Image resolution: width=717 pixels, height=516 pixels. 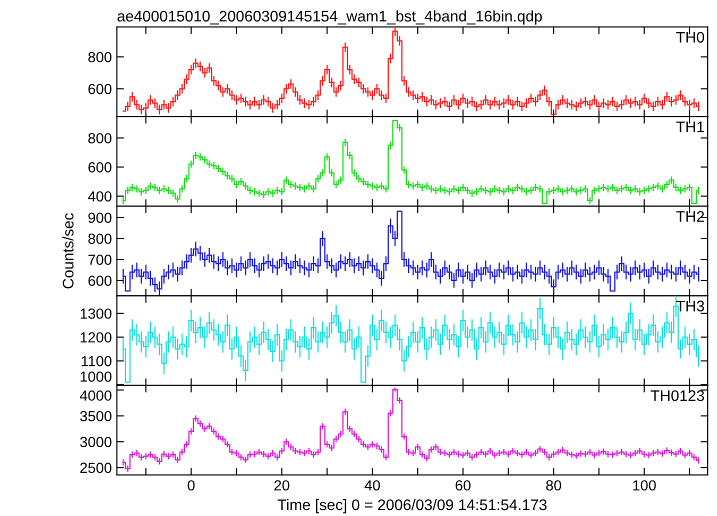 What do you see at coordinates (372, 485) in the screenshot?
I see `x-tick-label: 40` at bounding box center [372, 485].